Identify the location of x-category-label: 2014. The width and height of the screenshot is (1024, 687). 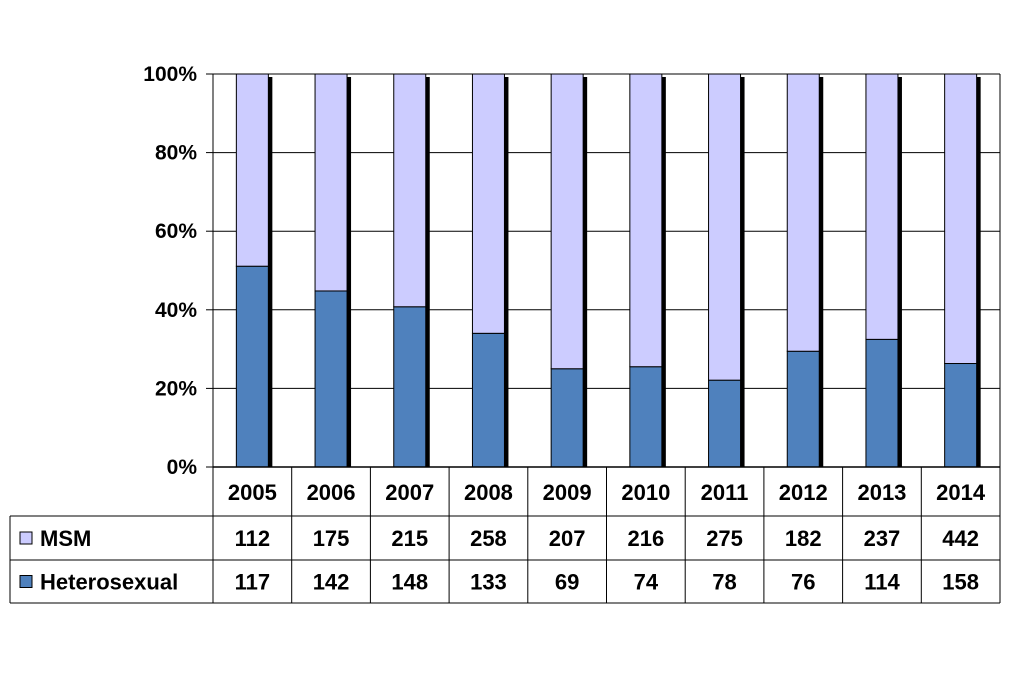
(961, 492).